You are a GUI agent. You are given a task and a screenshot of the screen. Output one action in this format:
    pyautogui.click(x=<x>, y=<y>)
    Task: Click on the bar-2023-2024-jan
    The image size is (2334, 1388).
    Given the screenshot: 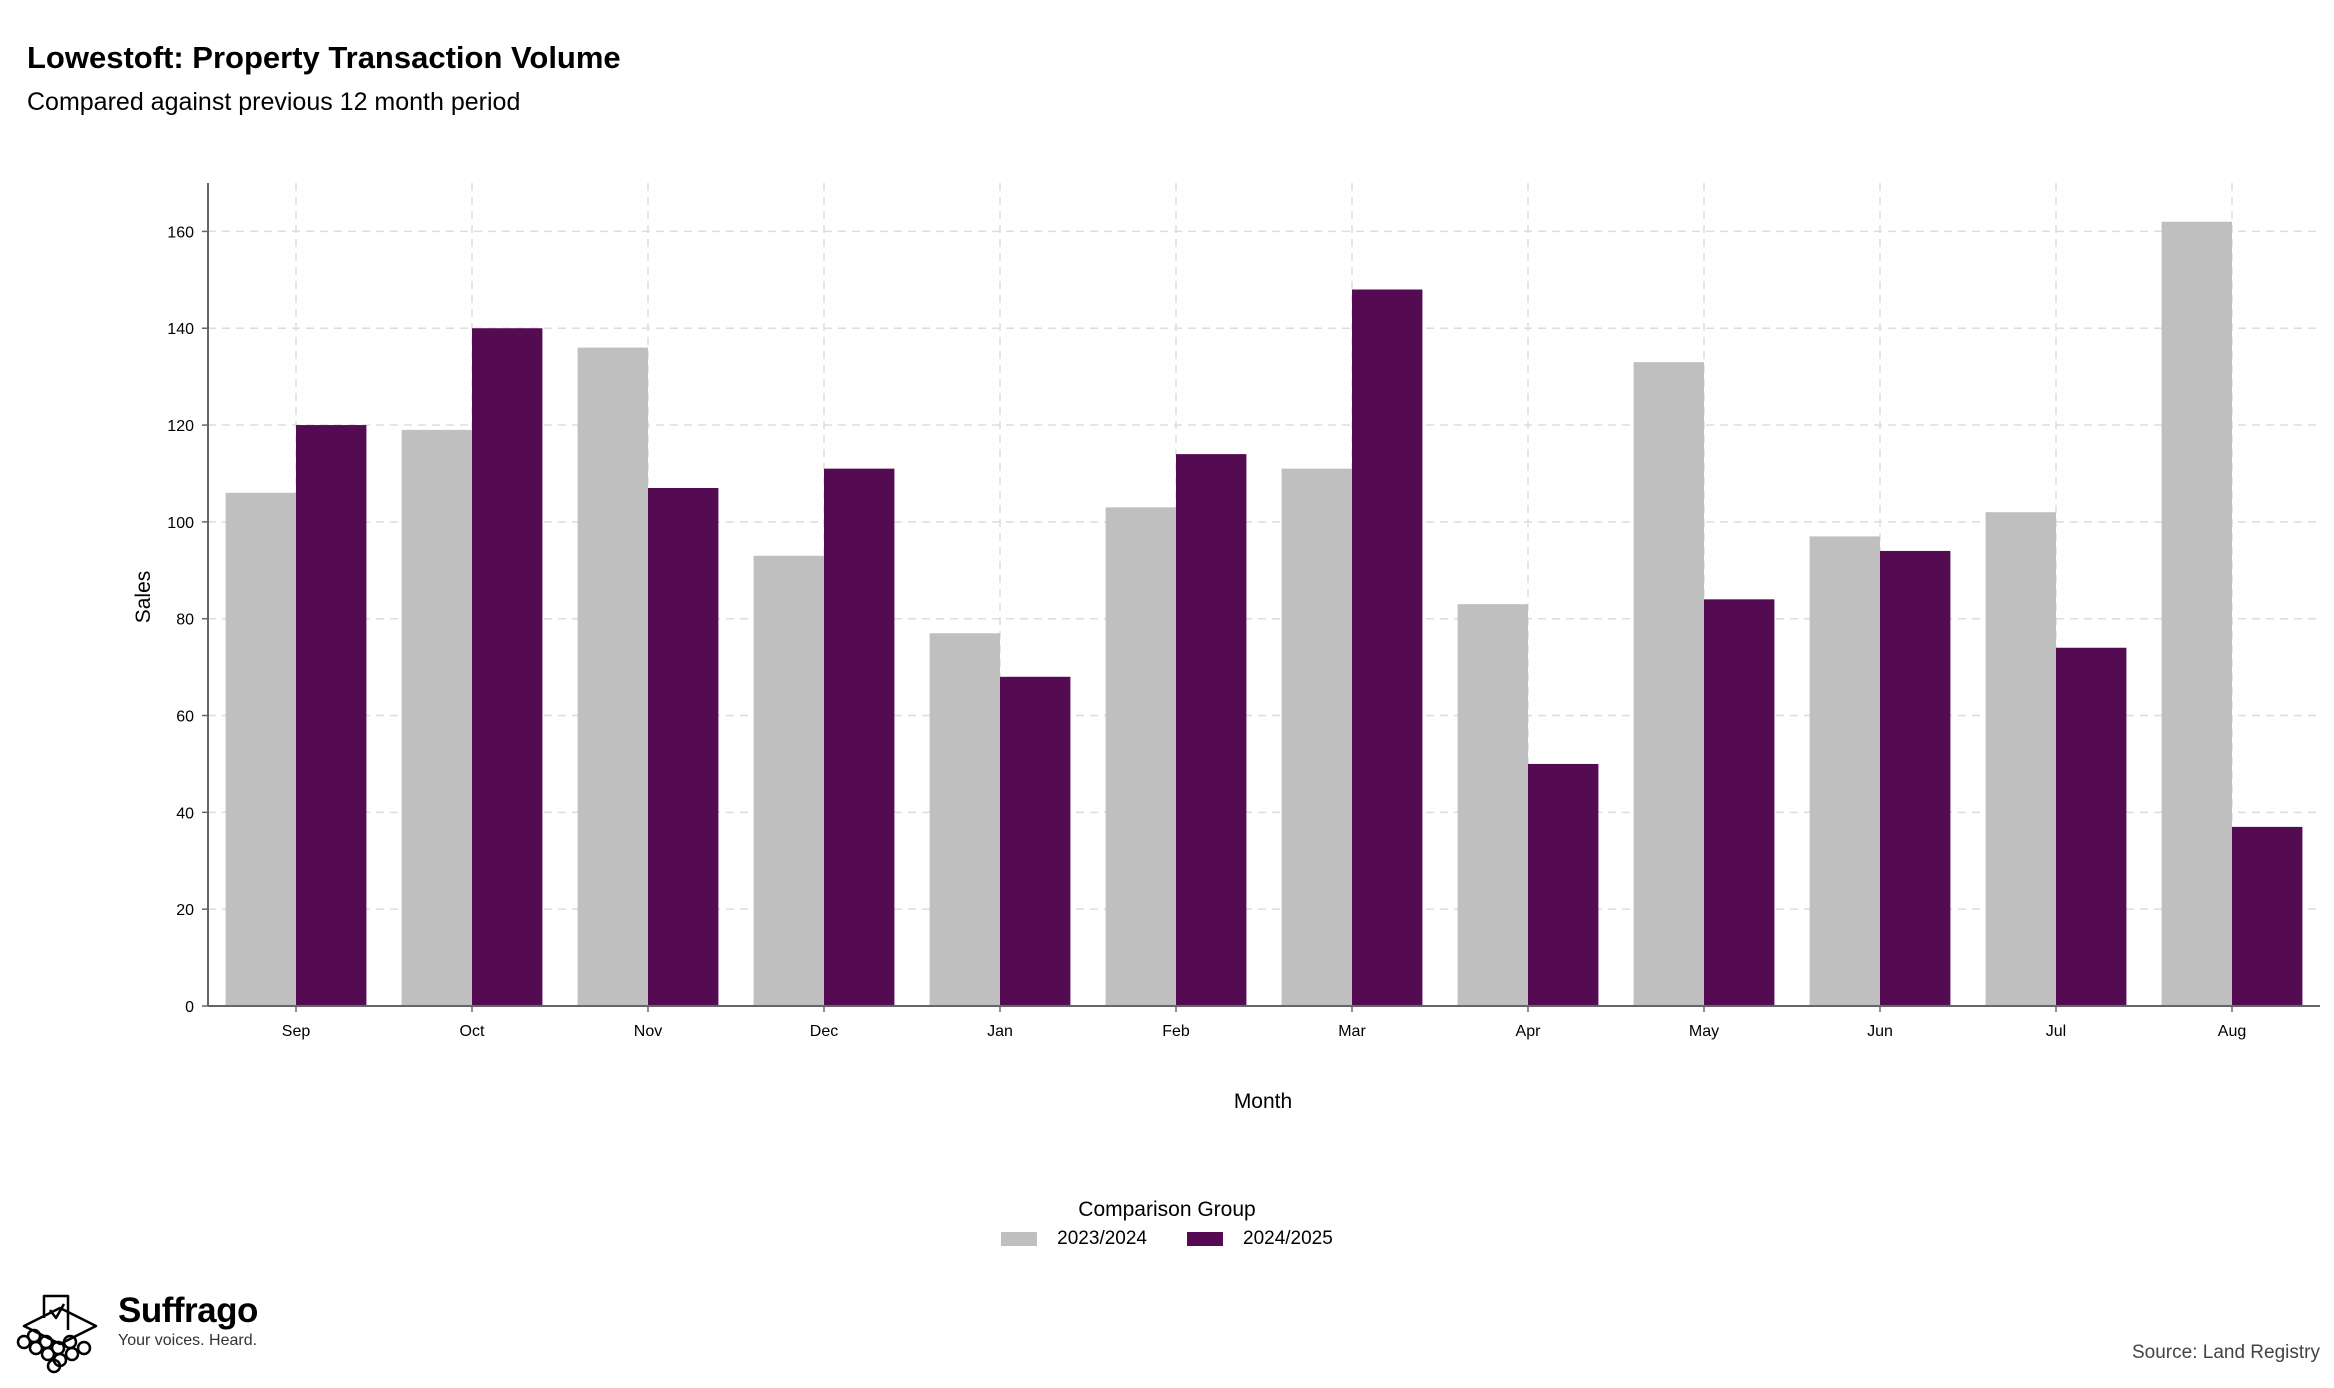 What is the action you would take?
    pyautogui.click(x=964, y=819)
    